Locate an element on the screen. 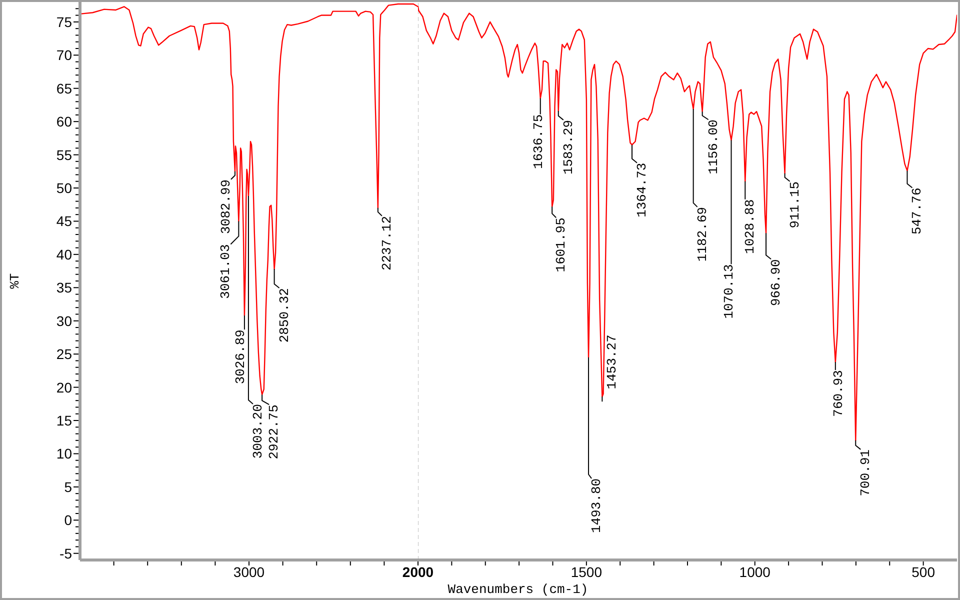 The width and height of the screenshot is (960, 600). annotation: 1364.73 is located at coordinates (642, 190).